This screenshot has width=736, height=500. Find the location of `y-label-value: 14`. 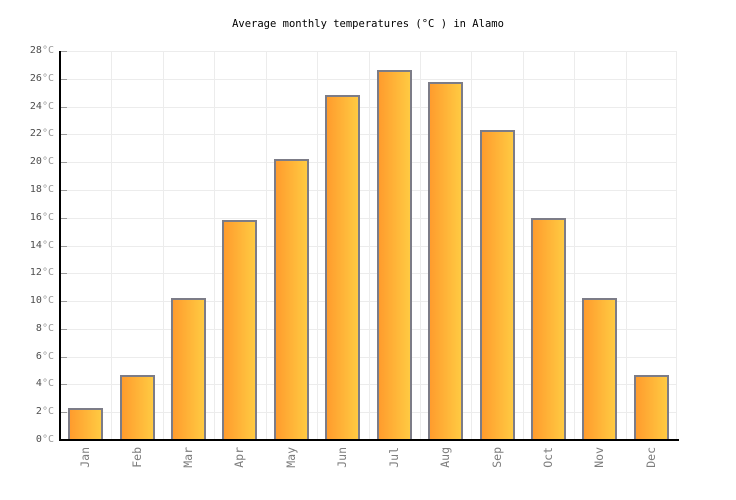

y-label-value: 14 is located at coordinates (35, 245).